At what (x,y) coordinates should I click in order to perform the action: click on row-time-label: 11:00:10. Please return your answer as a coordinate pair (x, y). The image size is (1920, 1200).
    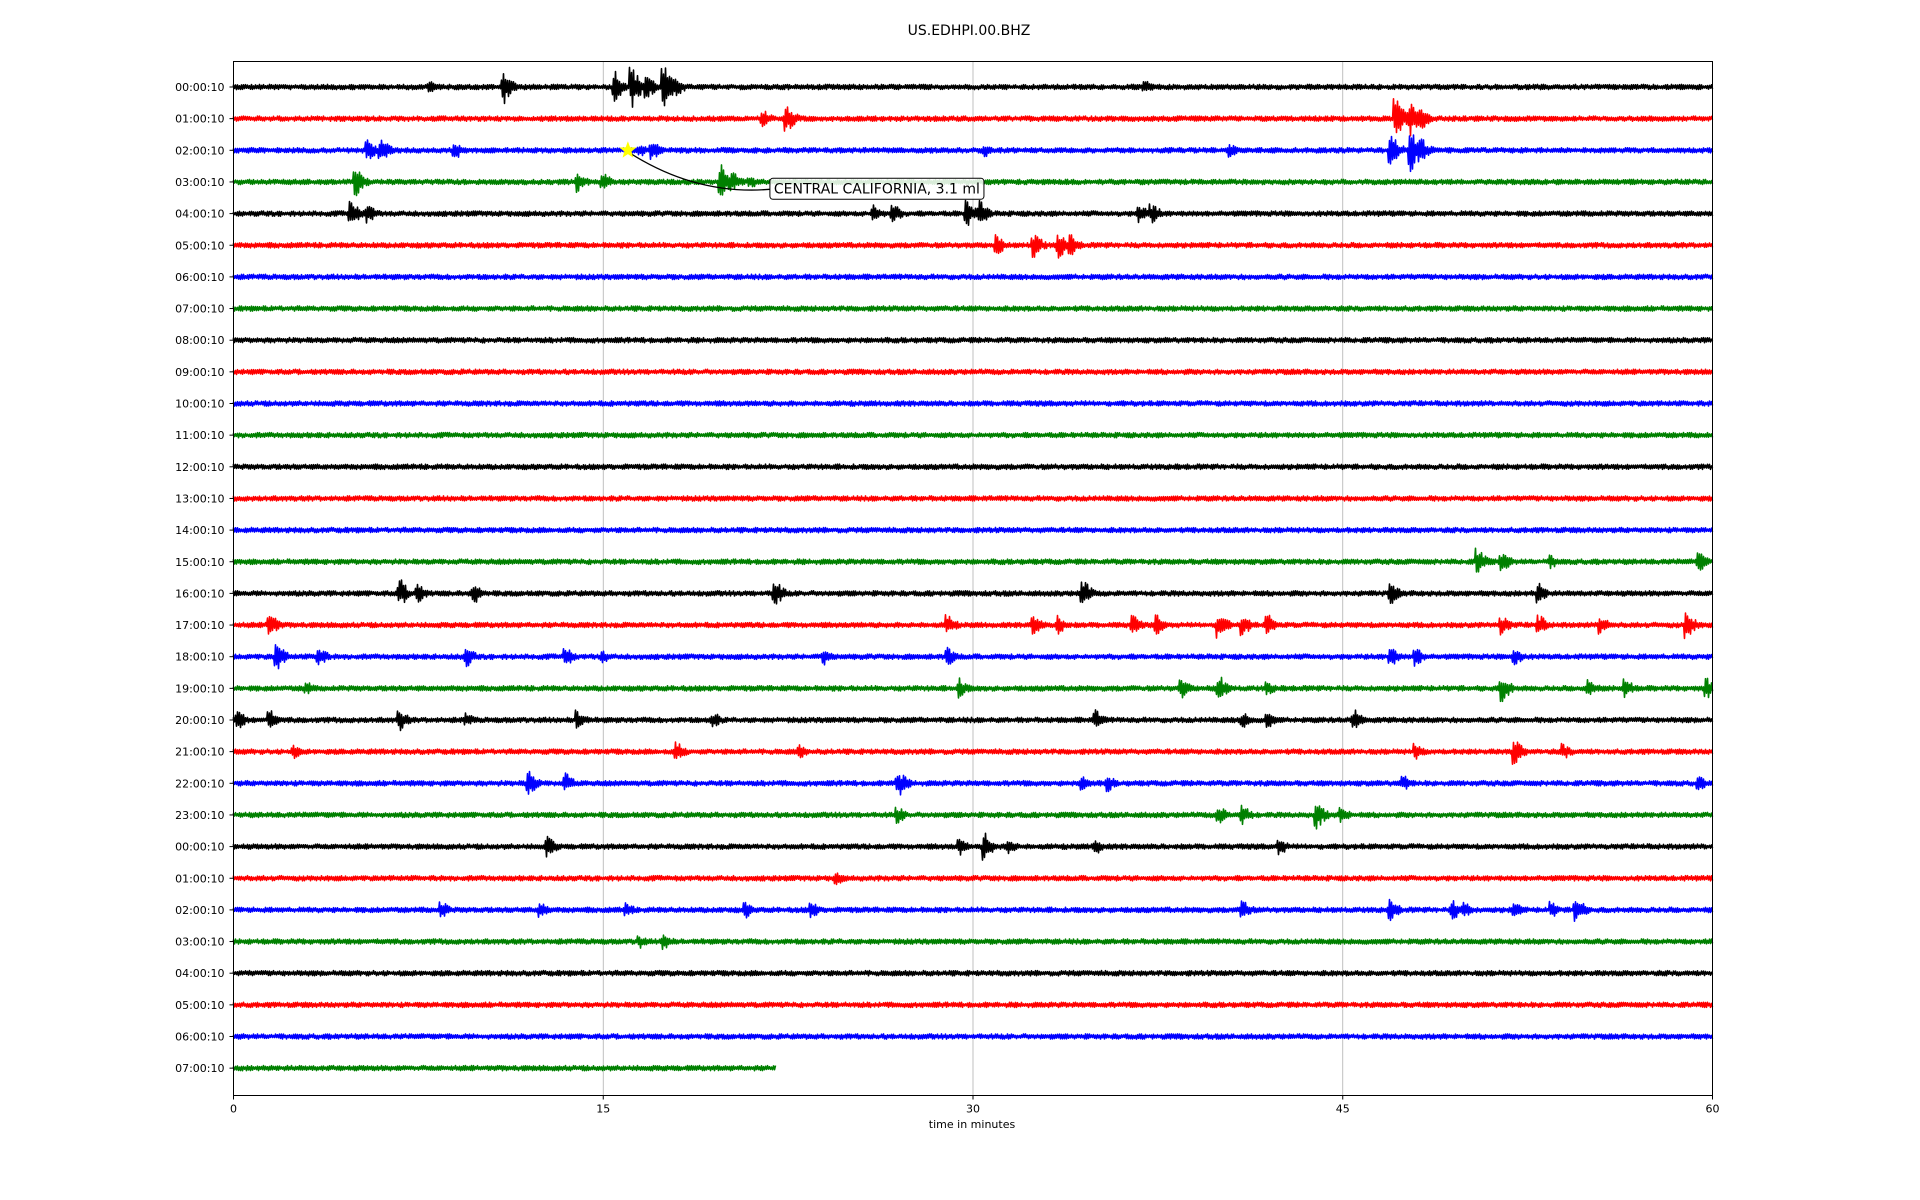
    Looking at the image, I should click on (199, 435).